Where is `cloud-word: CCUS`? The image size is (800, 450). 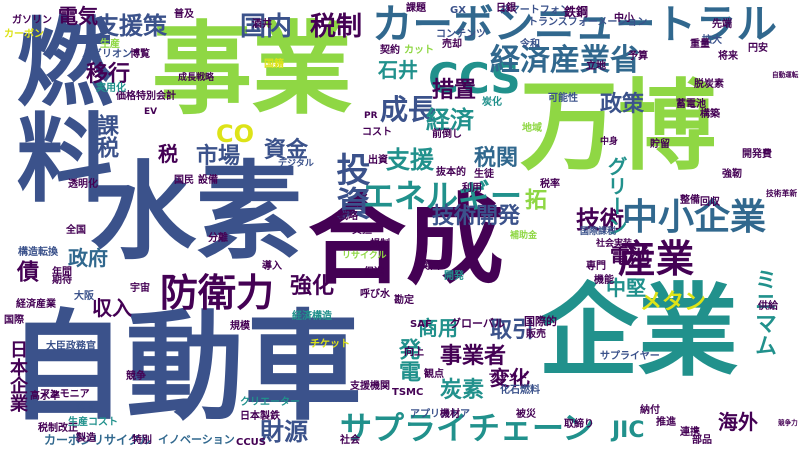
cloud-word: CCUS is located at coordinates (251, 442).